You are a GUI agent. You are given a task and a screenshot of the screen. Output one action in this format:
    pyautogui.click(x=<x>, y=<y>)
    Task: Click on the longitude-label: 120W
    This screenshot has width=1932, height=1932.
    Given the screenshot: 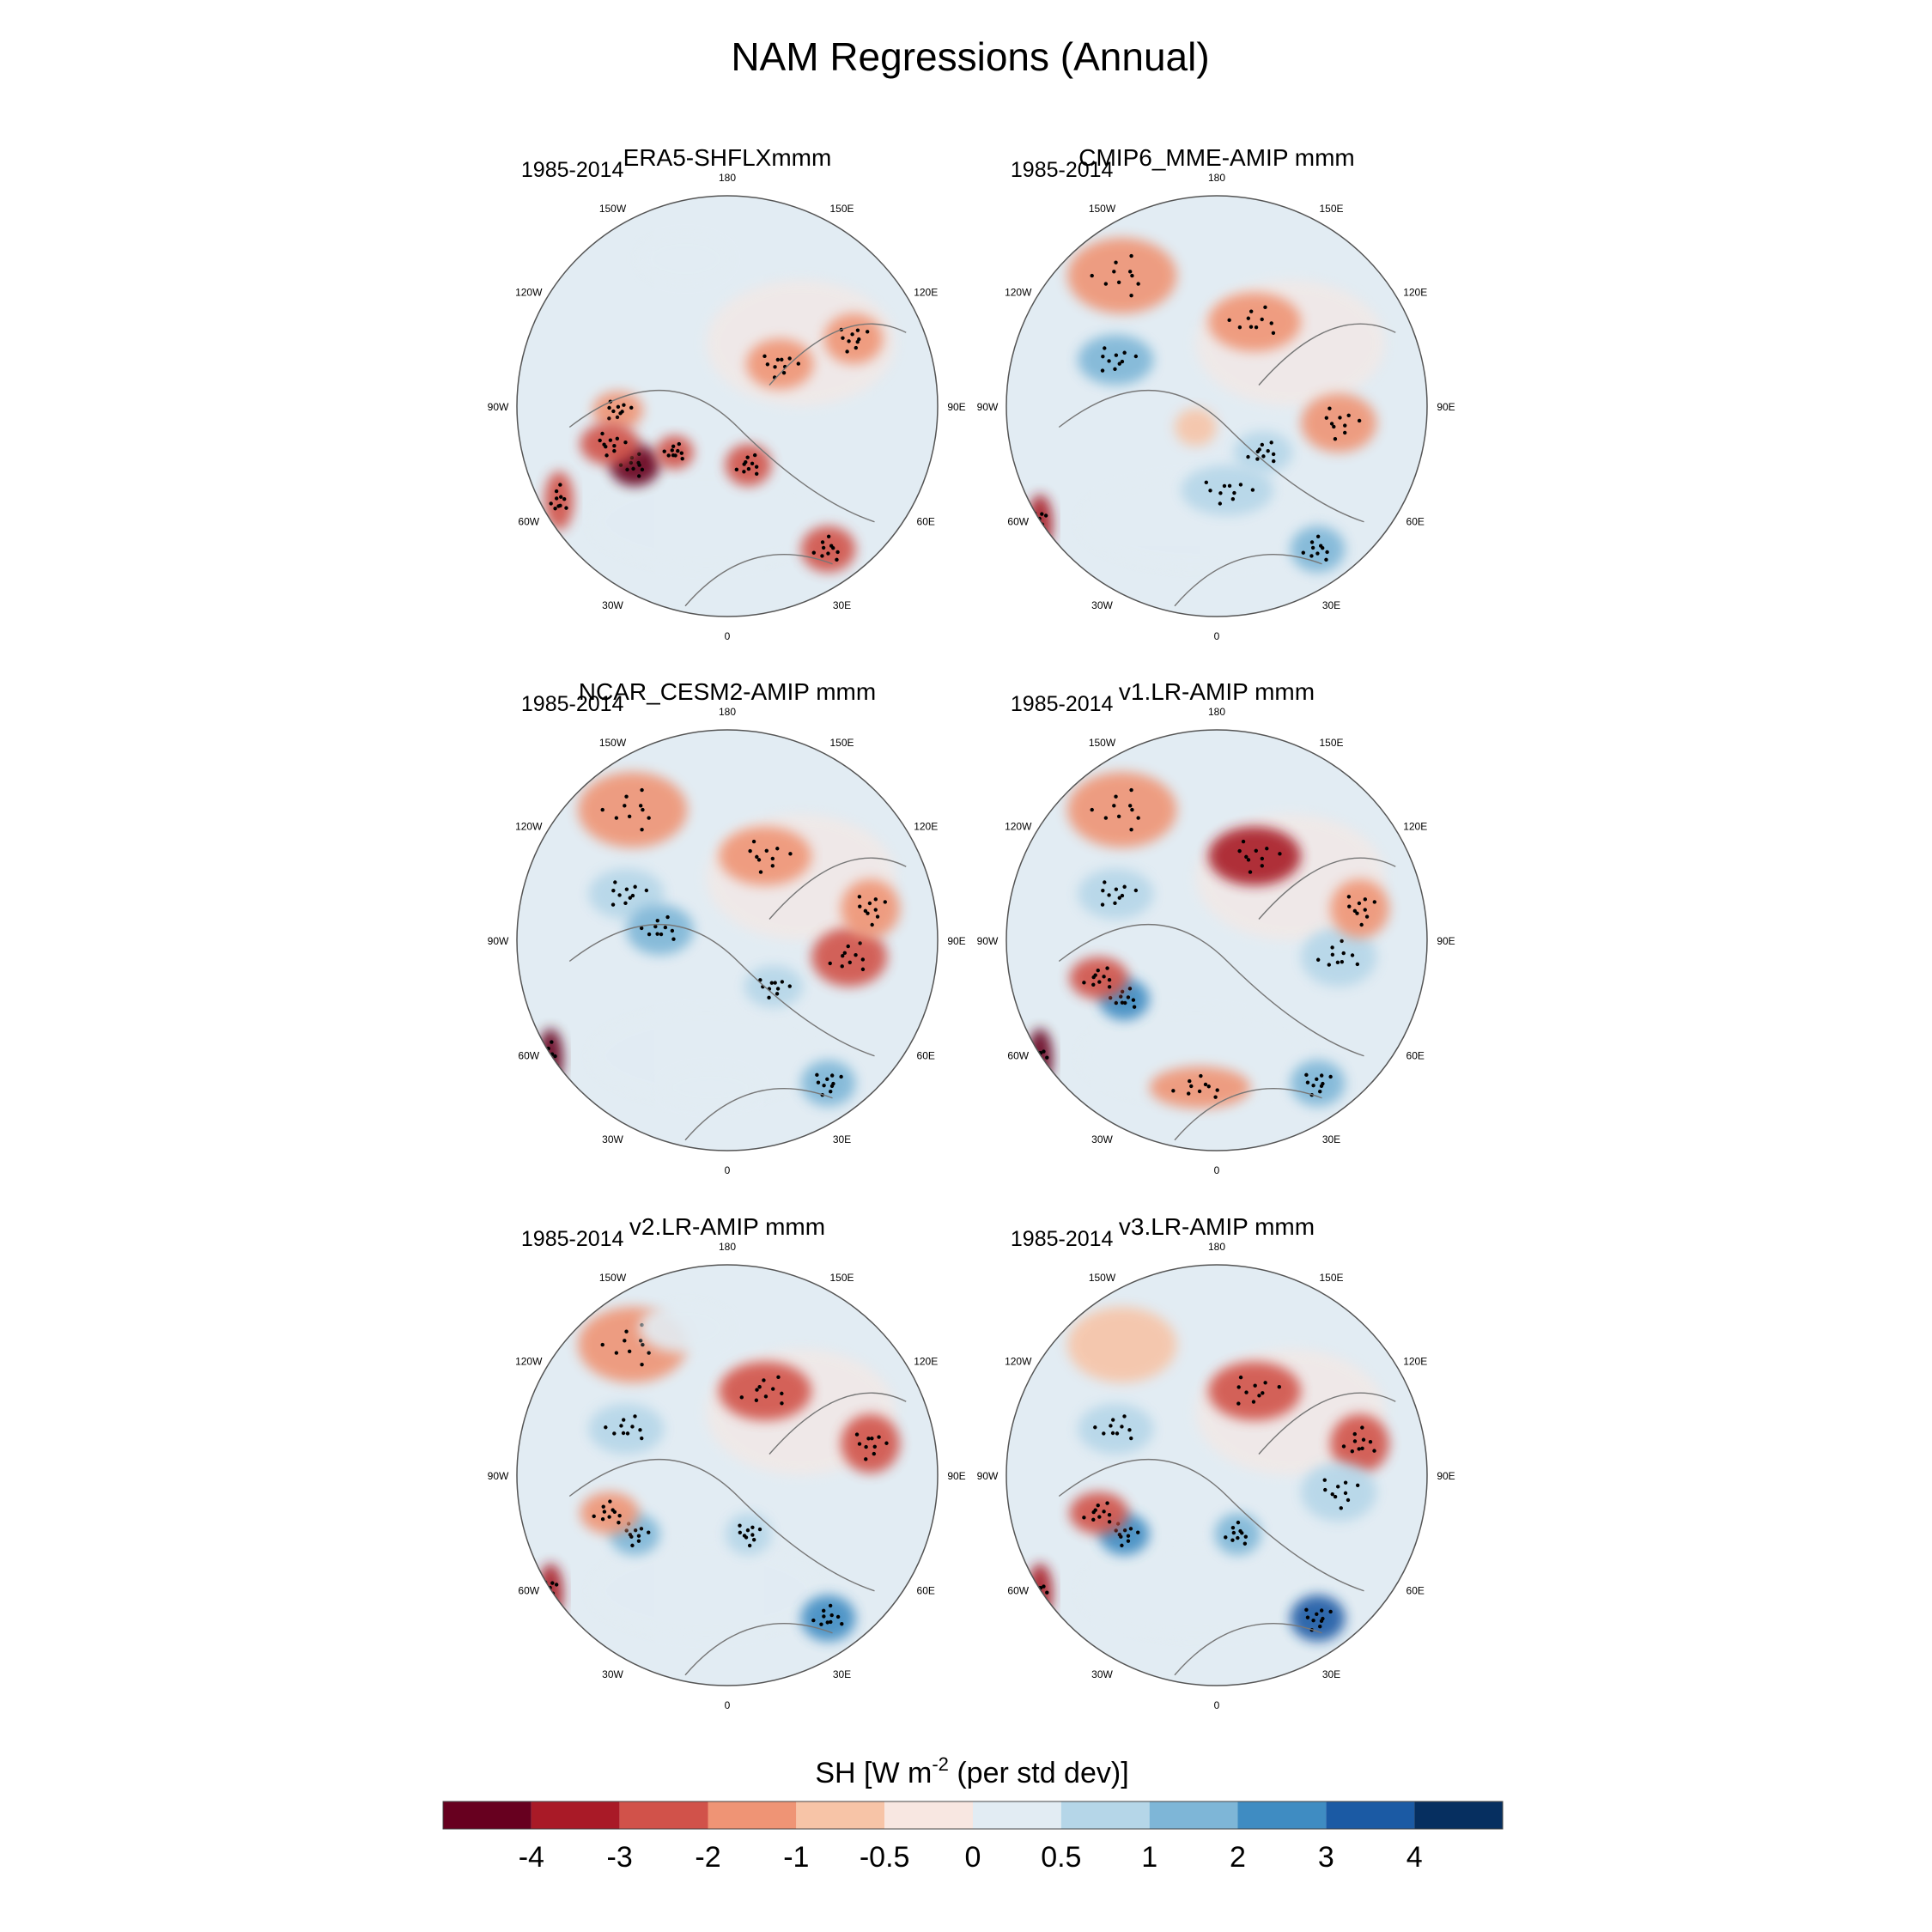 What is the action you would take?
    pyautogui.click(x=1018, y=827)
    